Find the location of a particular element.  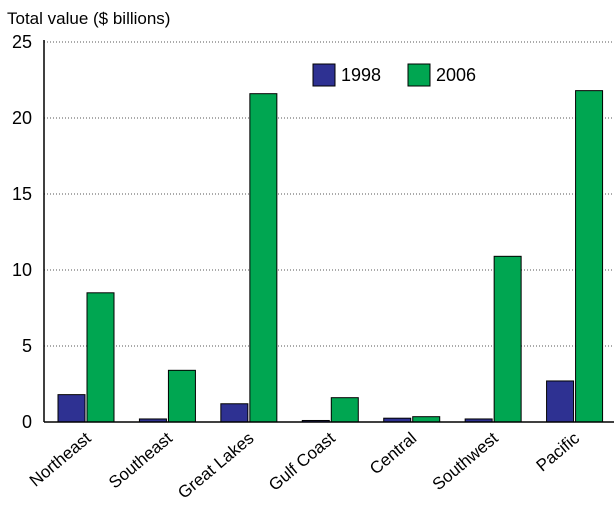

y-tick-label: 10 is located at coordinates (22, 270).